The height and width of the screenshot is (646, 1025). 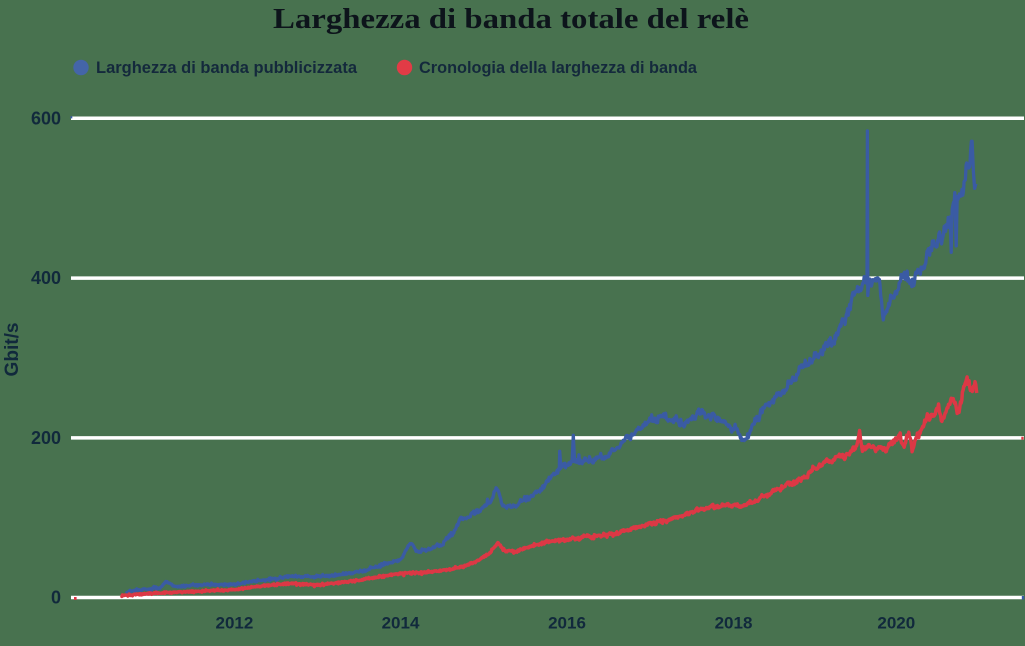 I want to click on svg-text: 0, so click(x=56, y=598).